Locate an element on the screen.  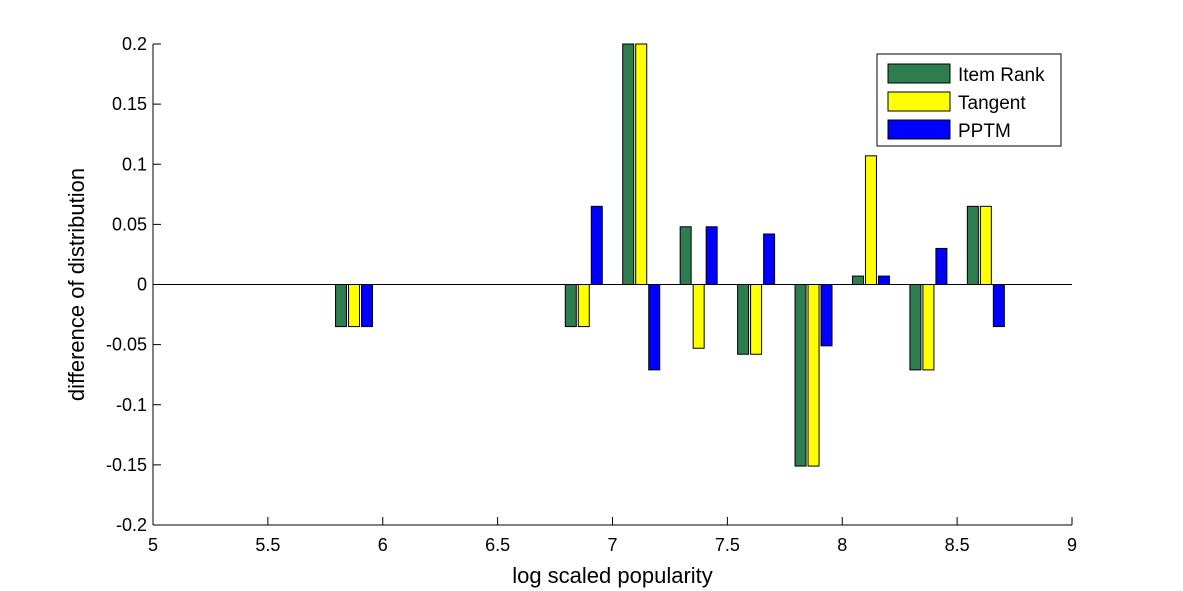
x-axis-label: log scaled popularity is located at coordinates (612, 575).